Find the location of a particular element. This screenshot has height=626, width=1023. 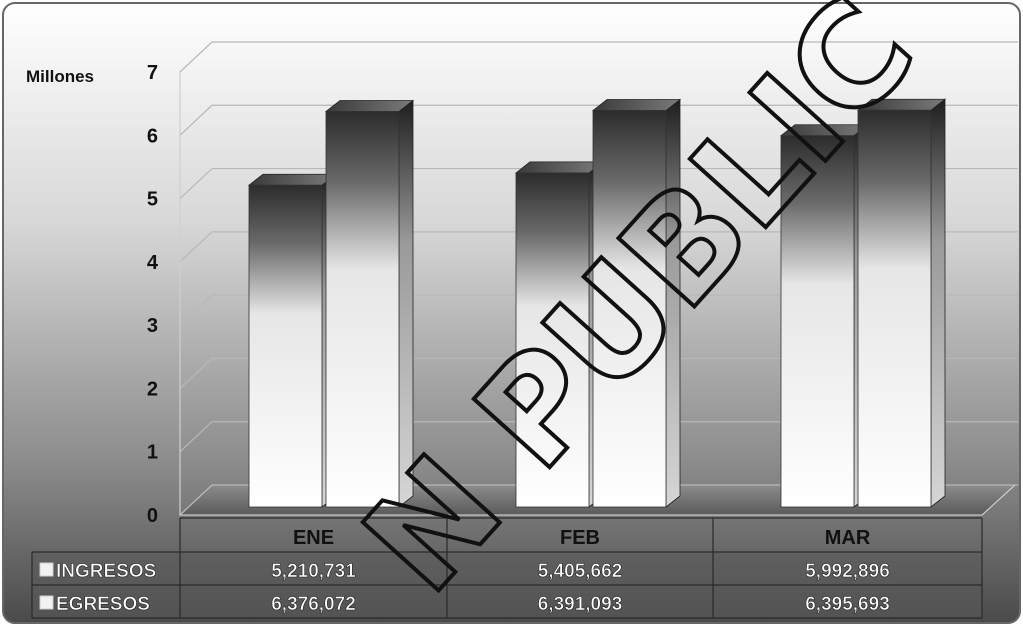

legend-swatch-ingresos is located at coordinates (46, 569).